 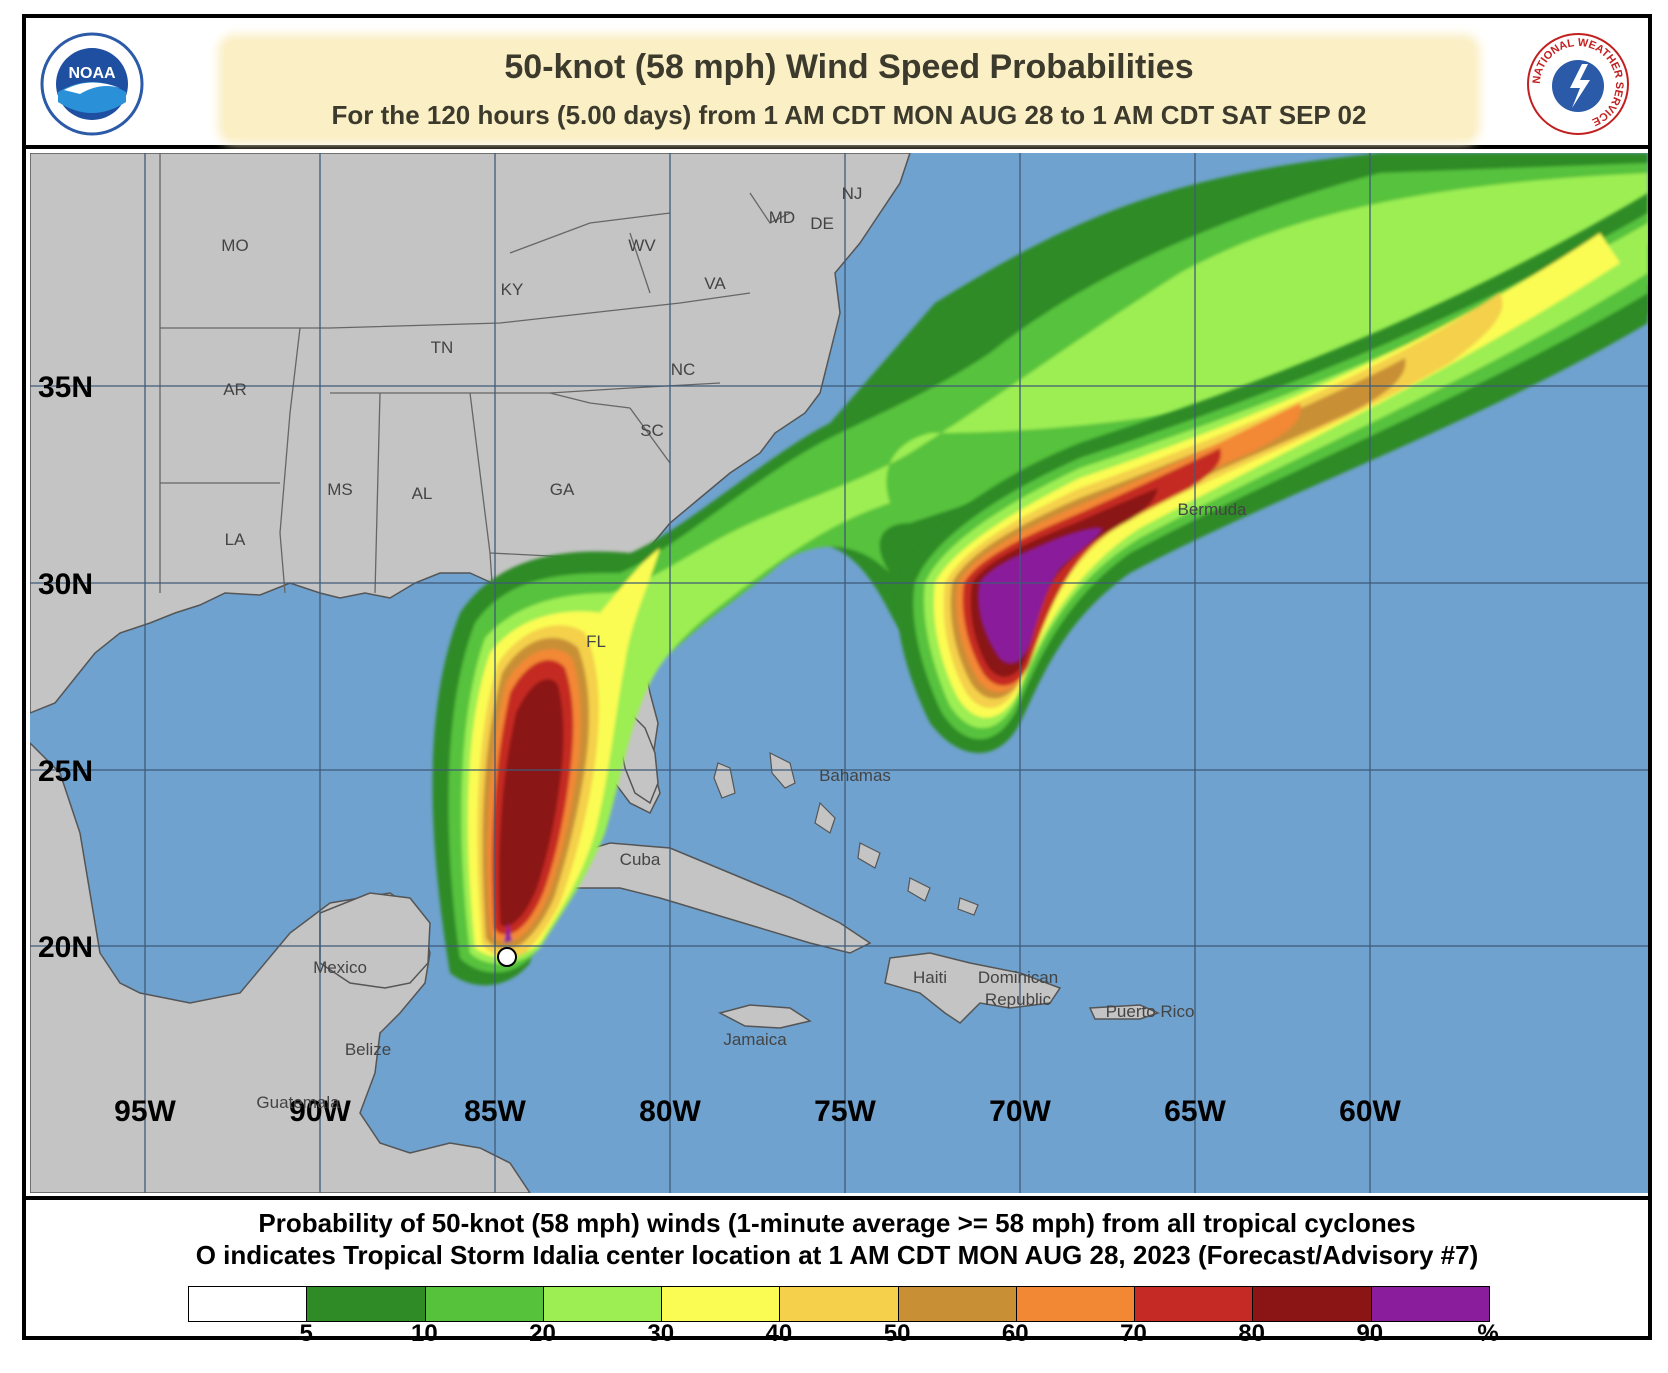 I want to click on place-label: Guatemala, so click(x=298, y=1102).